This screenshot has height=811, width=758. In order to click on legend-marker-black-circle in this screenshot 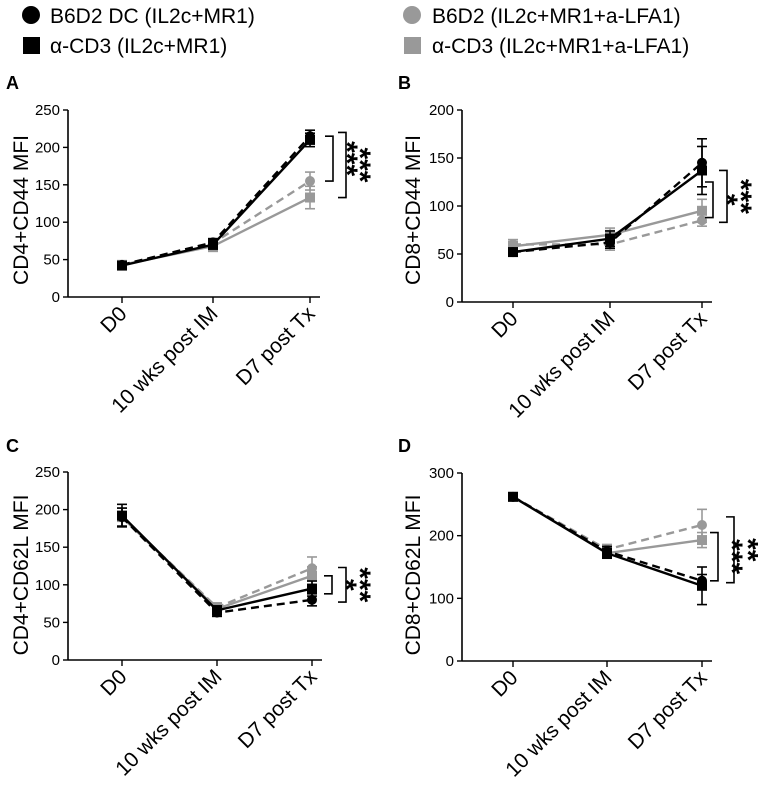, I will do `click(31, 15)`.